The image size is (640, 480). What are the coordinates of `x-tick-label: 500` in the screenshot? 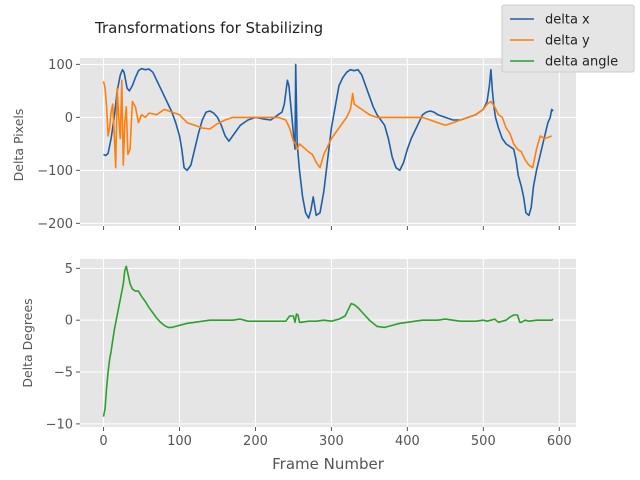 It's located at (483, 441).